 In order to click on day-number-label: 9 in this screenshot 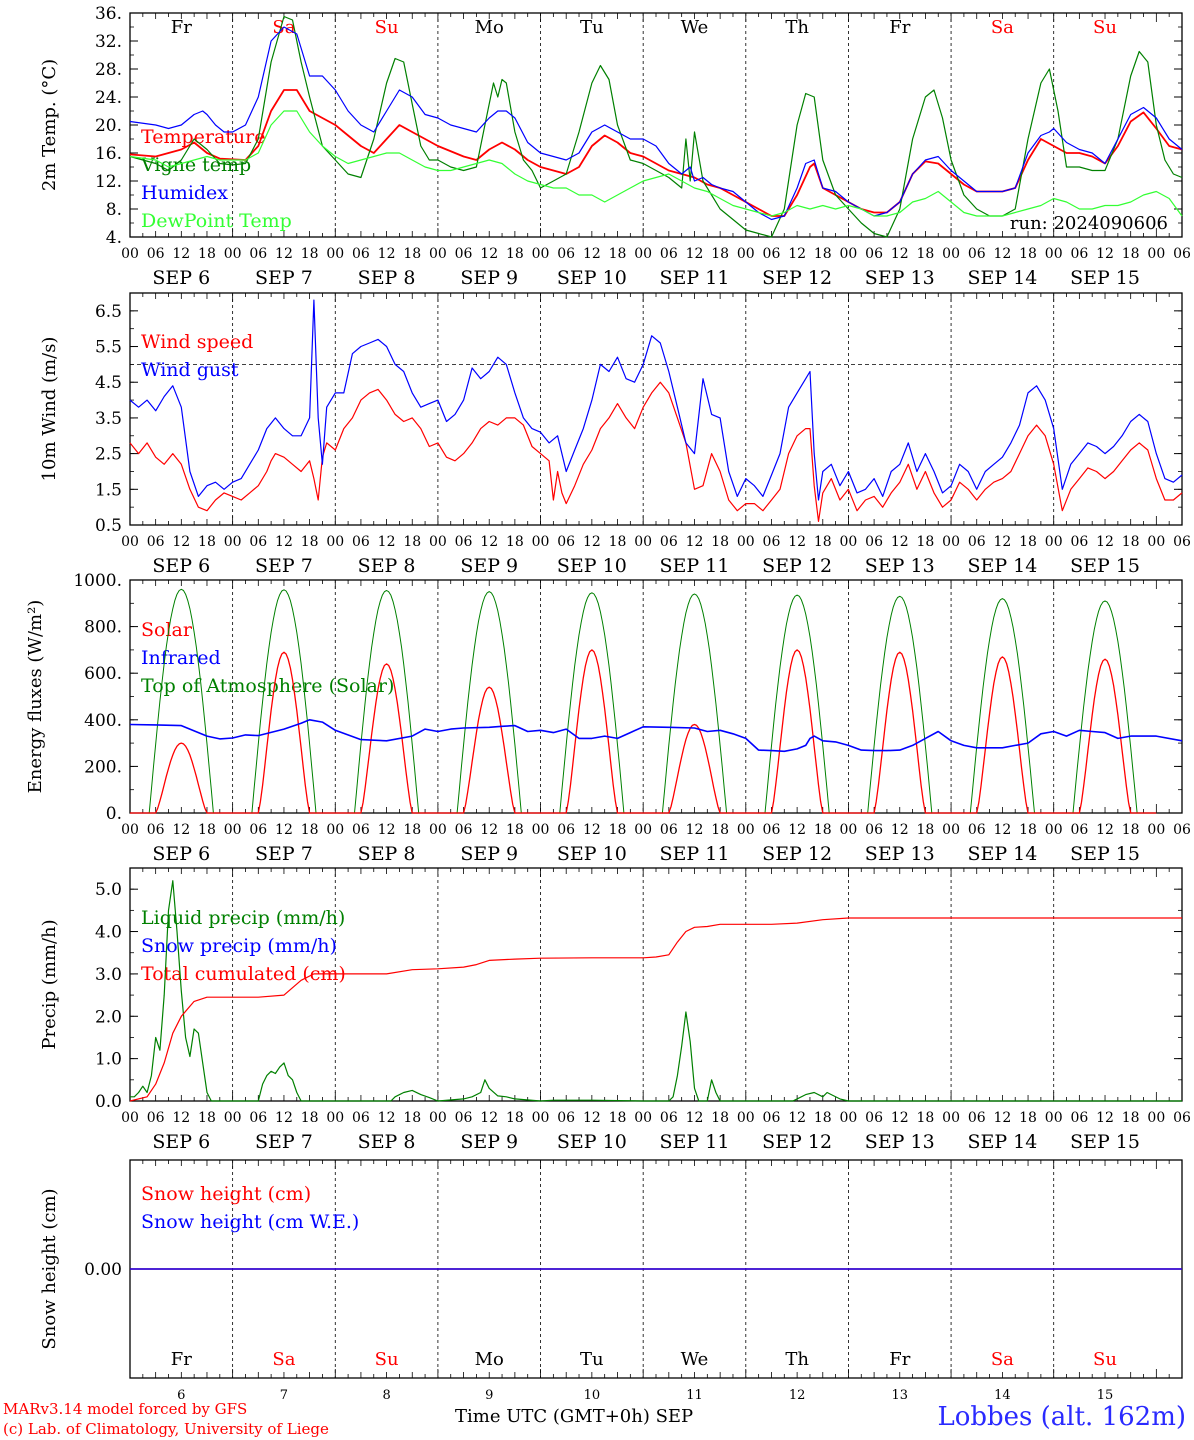, I will do `click(489, 1395)`.